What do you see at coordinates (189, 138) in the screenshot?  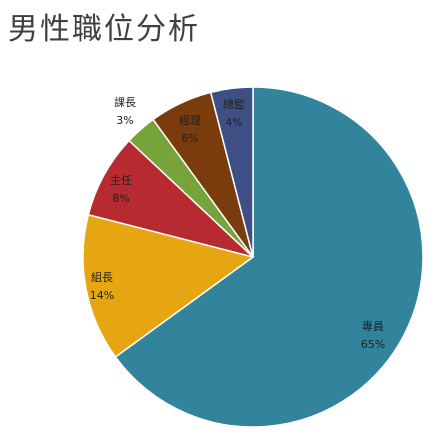 I see `slice-value-jingli: 6%` at bounding box center [189, 138].